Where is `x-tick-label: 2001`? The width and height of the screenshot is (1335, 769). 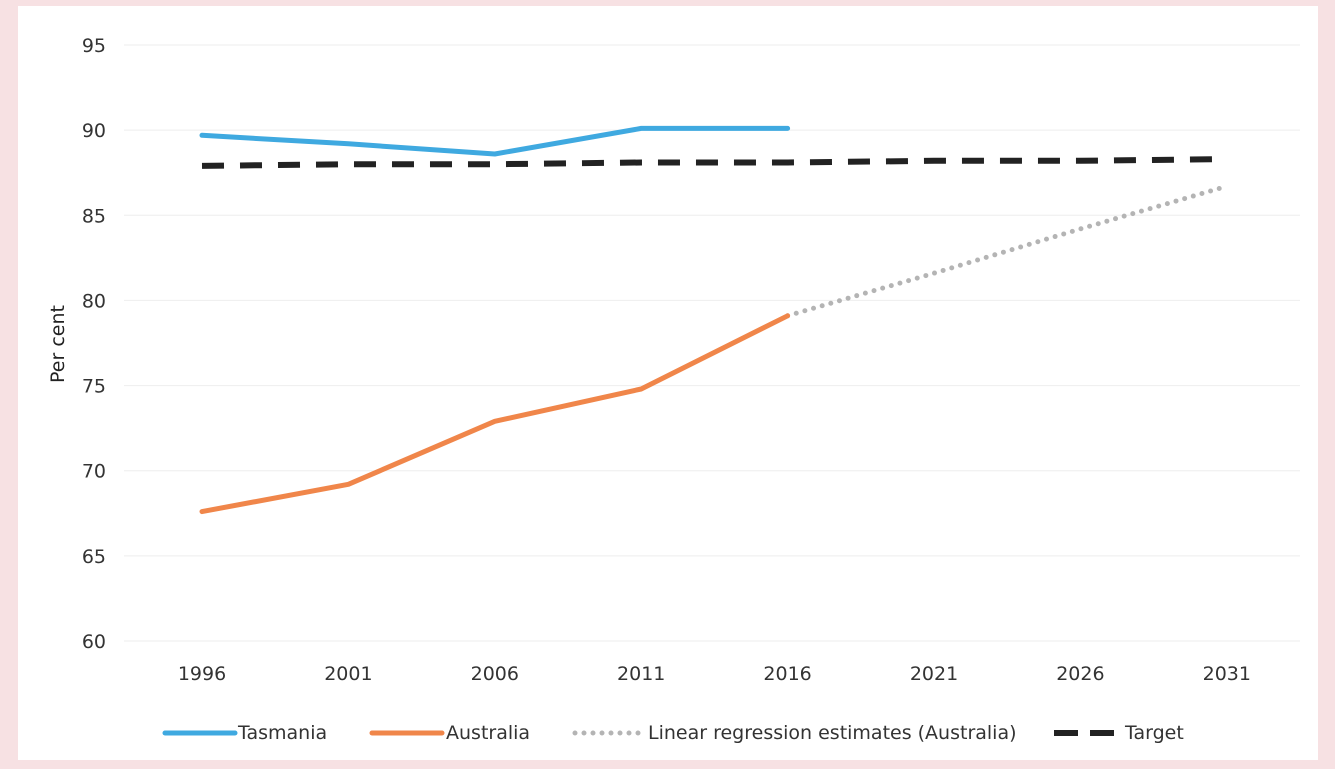 x-tick-label: 2001 is located at coordinates (348, 674).